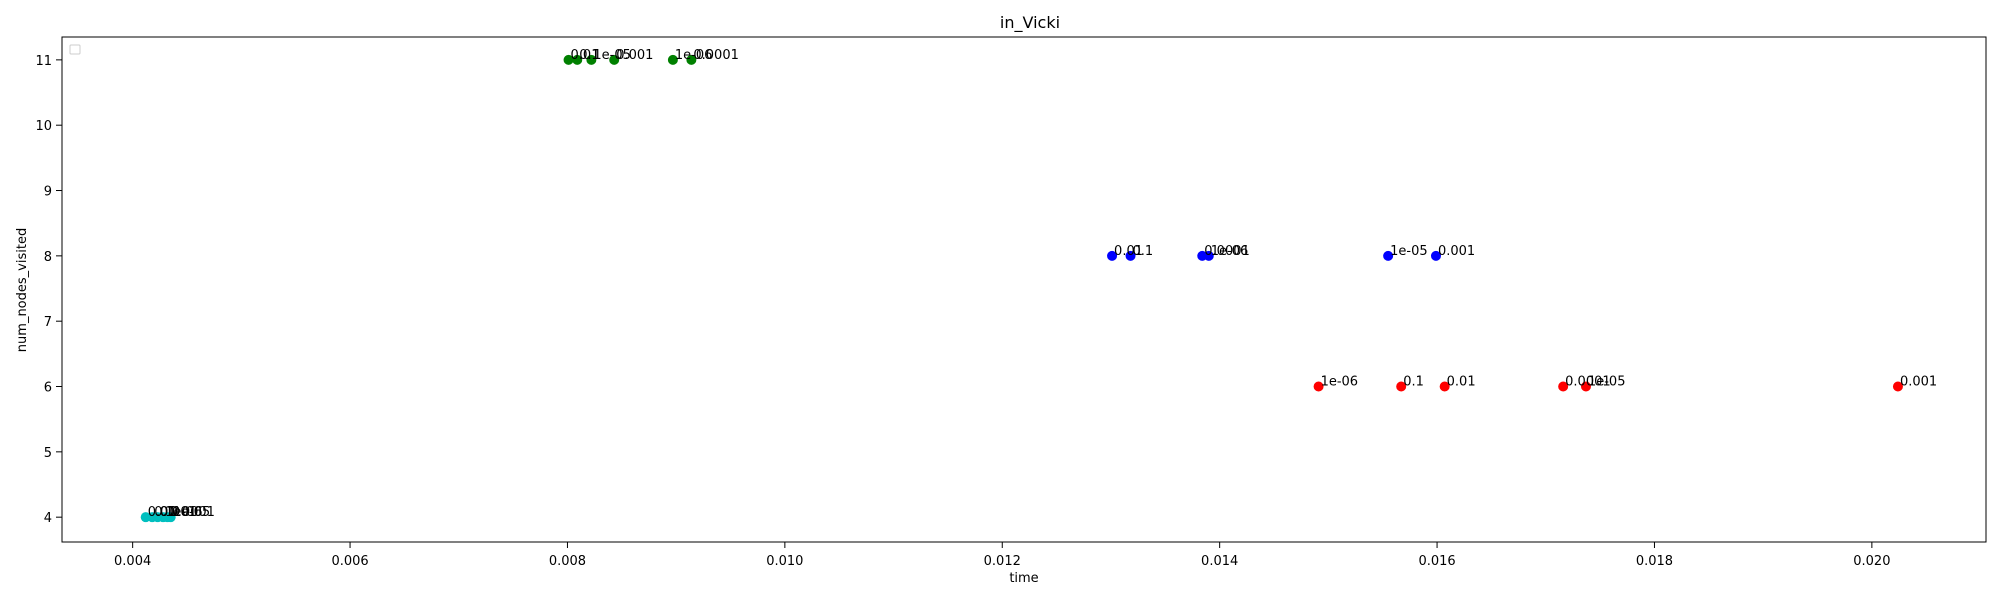 The image size is (2000, 600). What do you see at coordinates (1002, 561) in the screenshot?
I see `x-tick-label: 0.012` at bounding box center [1002, 561].